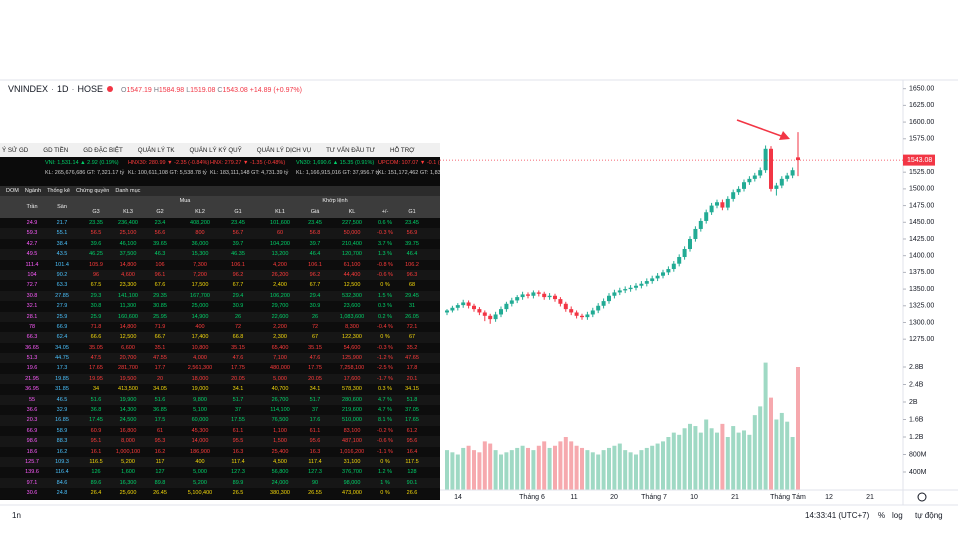  I want to click on range-button: 1n, so click(16, 515).